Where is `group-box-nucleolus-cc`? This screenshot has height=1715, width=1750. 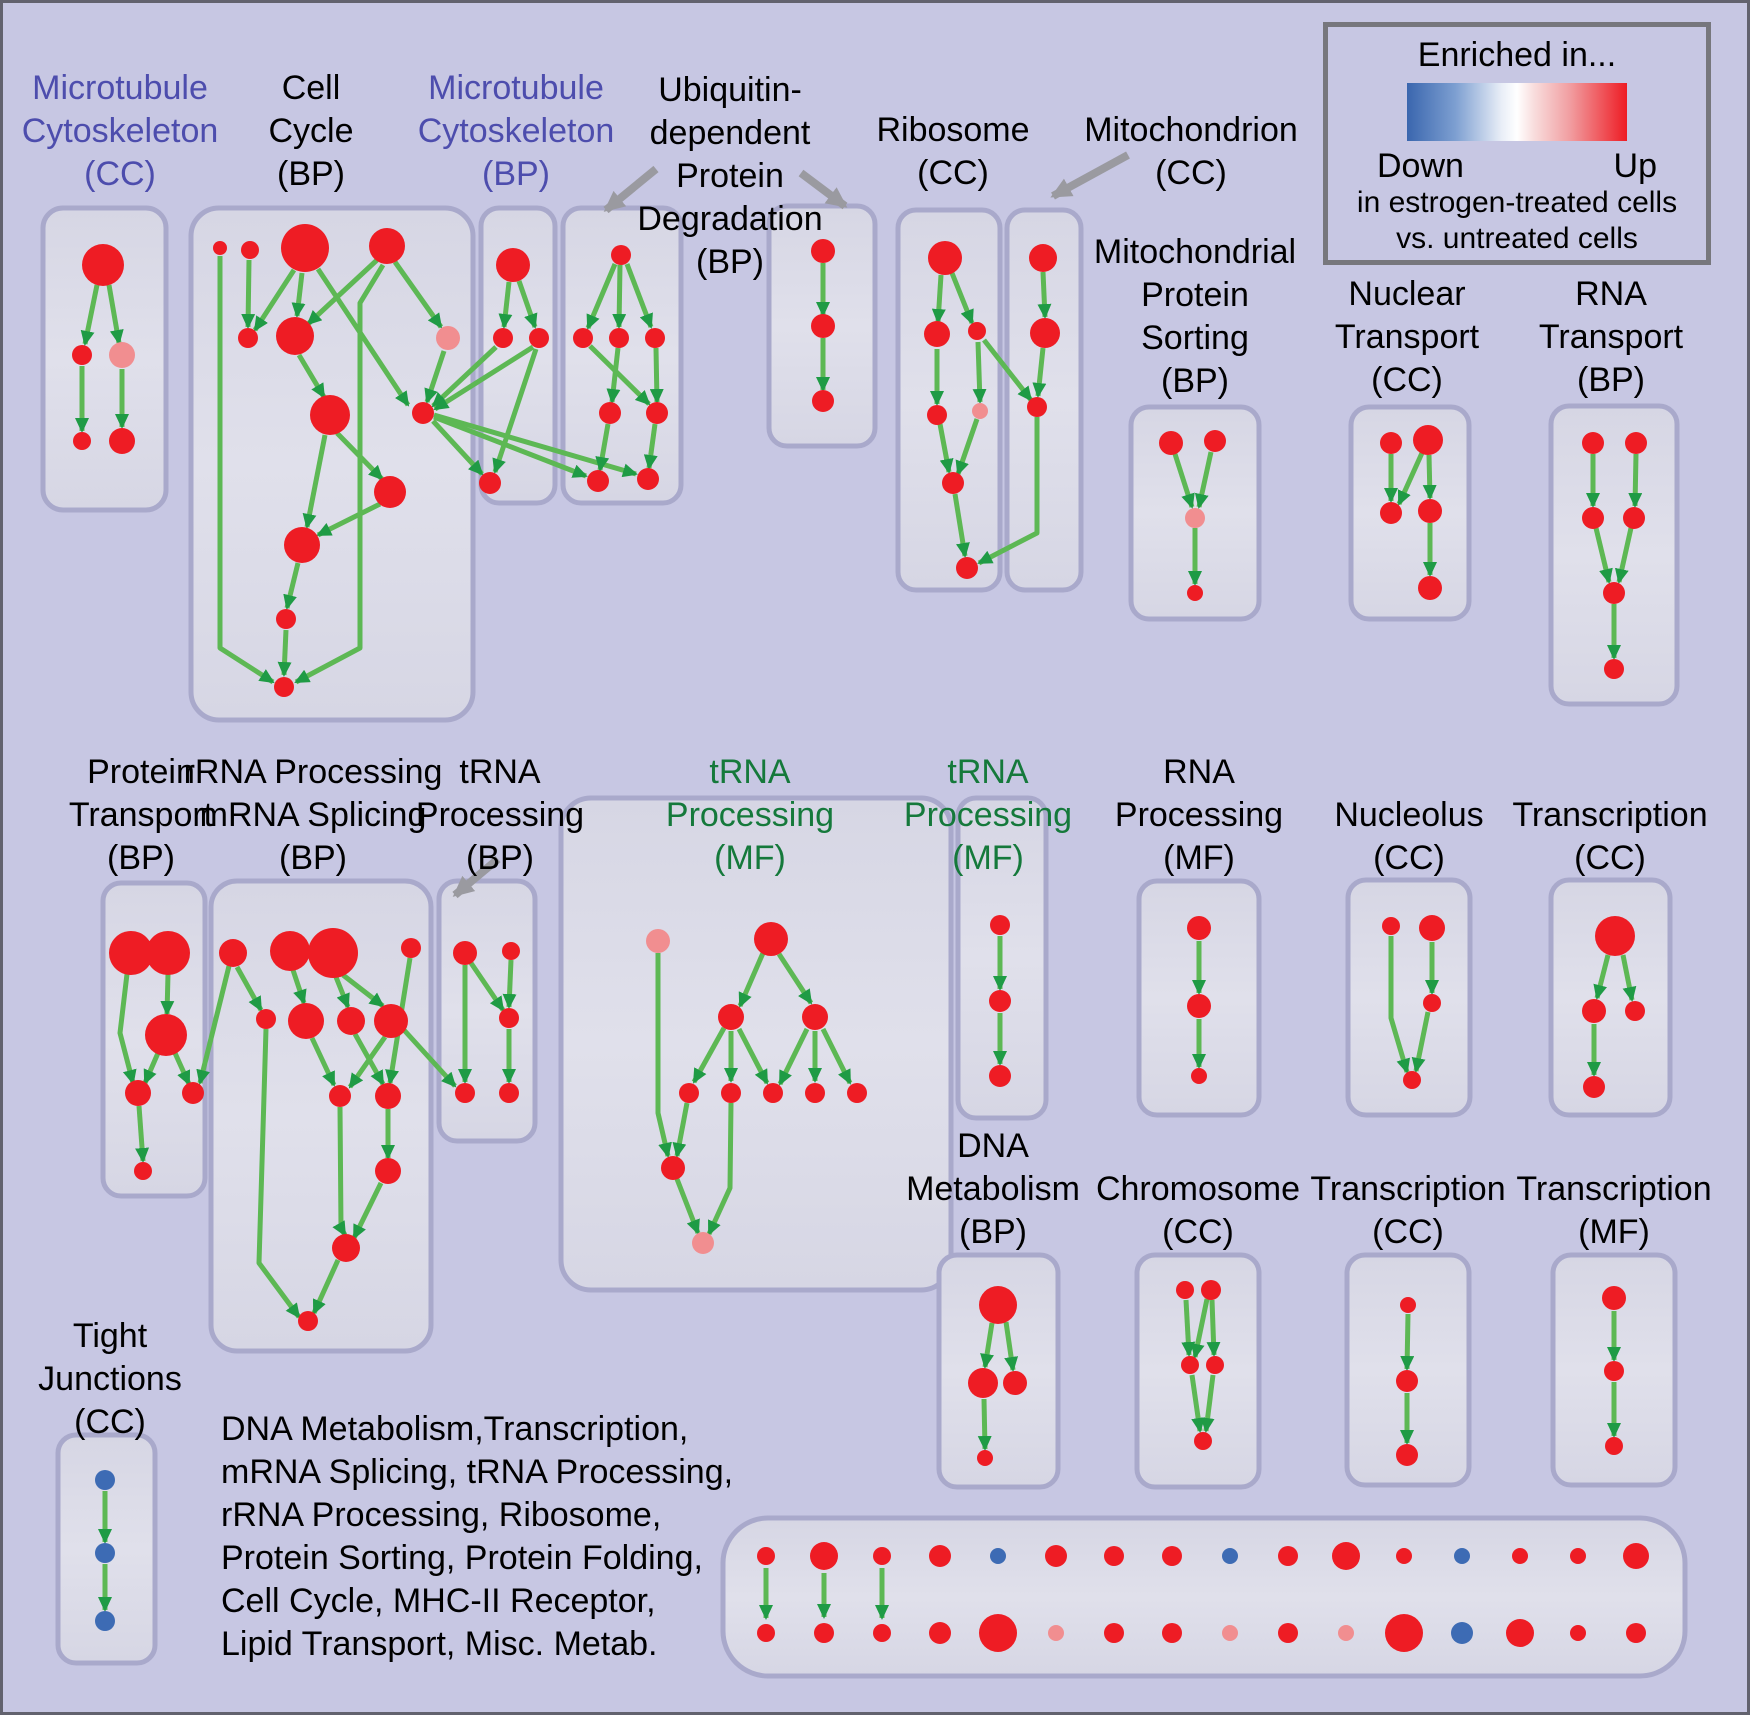
group-box-nucleolus-cc is located at coordinates (1409, 997).